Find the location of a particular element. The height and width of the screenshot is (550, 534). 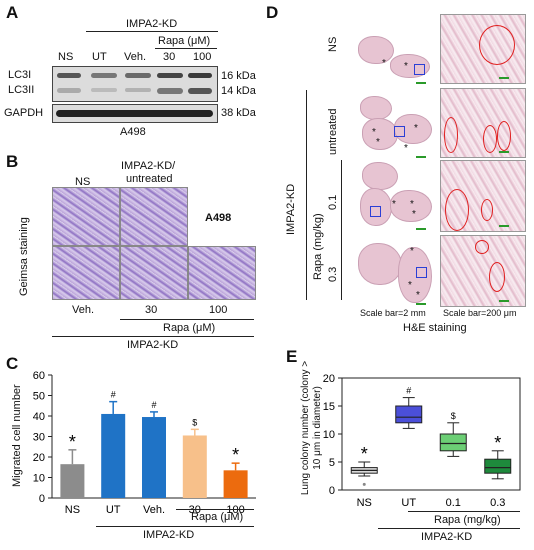

panel-b-col-ns: NS is located at coordinates (83, 182).